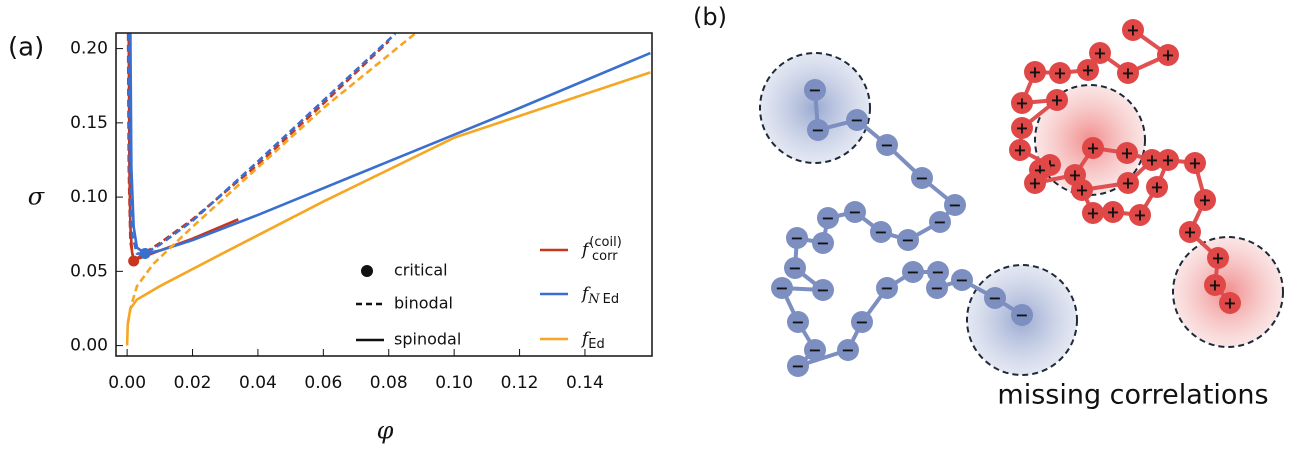  I want to click on x-tick-label: 0.00, so click(127, 383).